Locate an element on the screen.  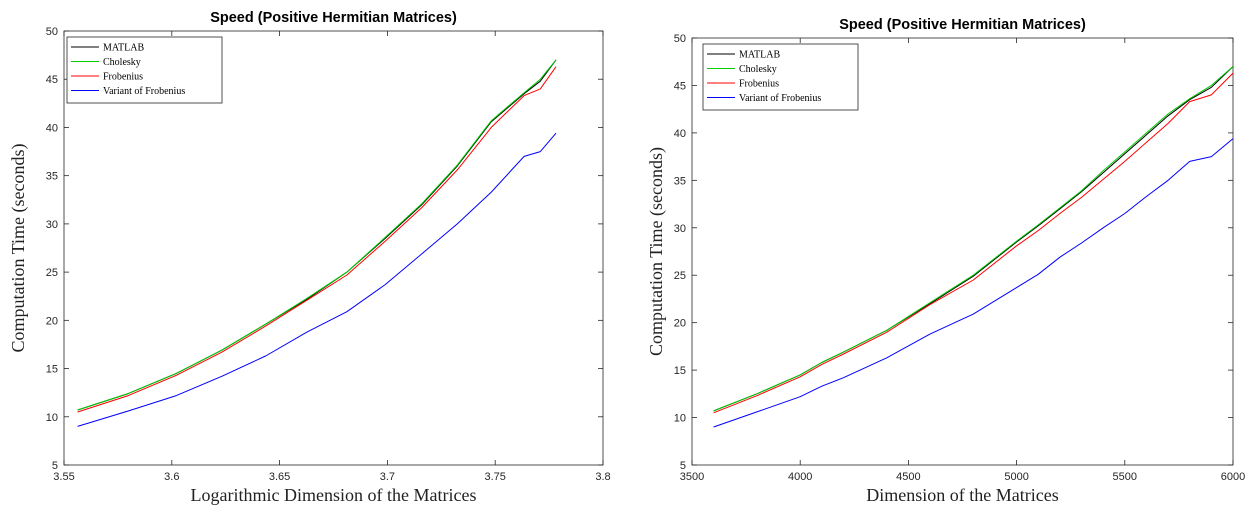
chart-1-y-tick-label: 35 is located at coordinates (52, 177).